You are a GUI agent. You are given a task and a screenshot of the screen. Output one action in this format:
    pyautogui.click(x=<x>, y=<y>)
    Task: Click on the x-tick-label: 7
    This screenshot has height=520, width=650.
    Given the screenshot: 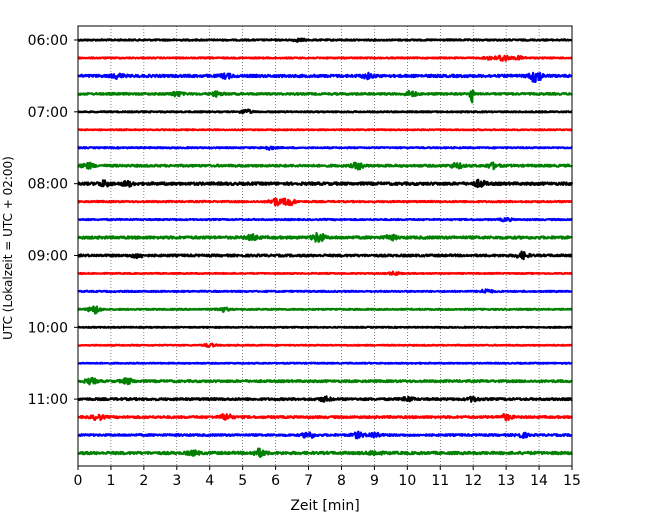 What is the action you would take?
    pyautogui.click(x=308, y=481)
    